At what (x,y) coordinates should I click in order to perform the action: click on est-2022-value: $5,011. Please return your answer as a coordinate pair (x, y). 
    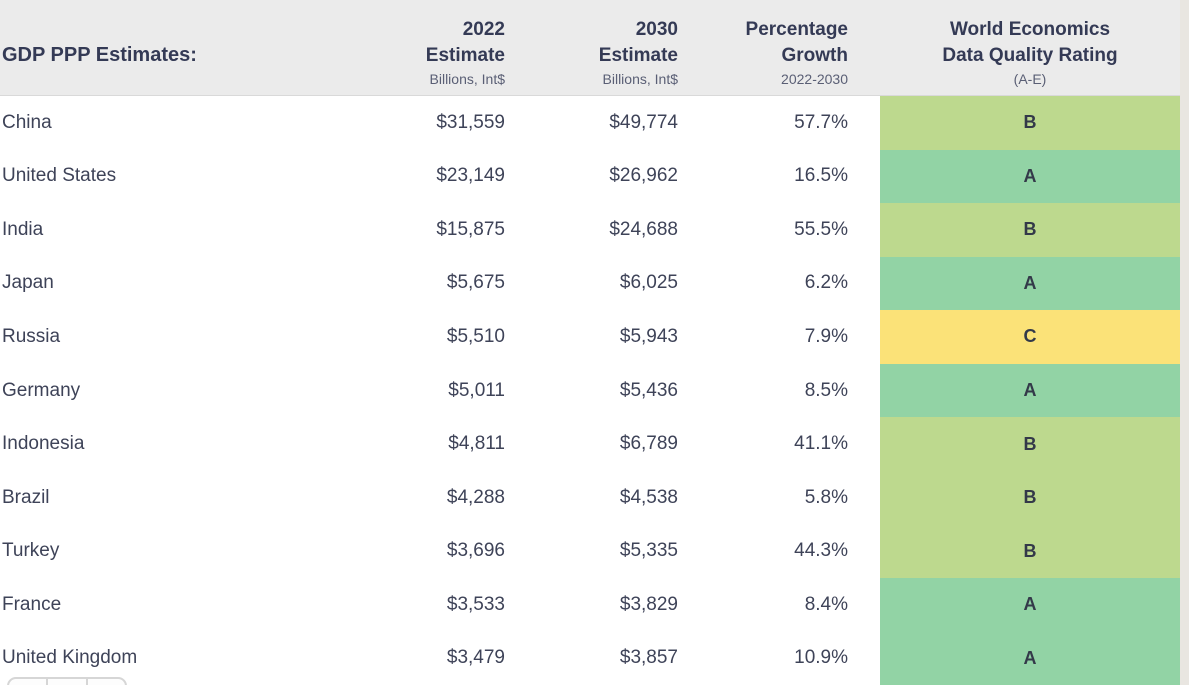
    Looking at the image, I should click on (476, 390).